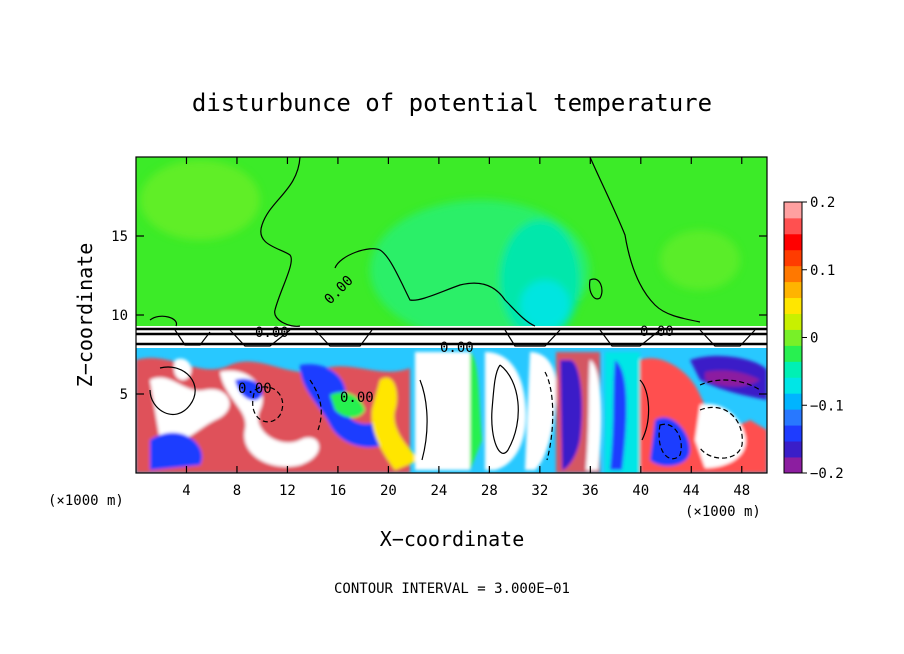 The image size is (904, 654). What do you see at coordinates (814, 339) in the screenshot?
I see `colorbar-tick-label: 0` at bounding box center [814, 339].